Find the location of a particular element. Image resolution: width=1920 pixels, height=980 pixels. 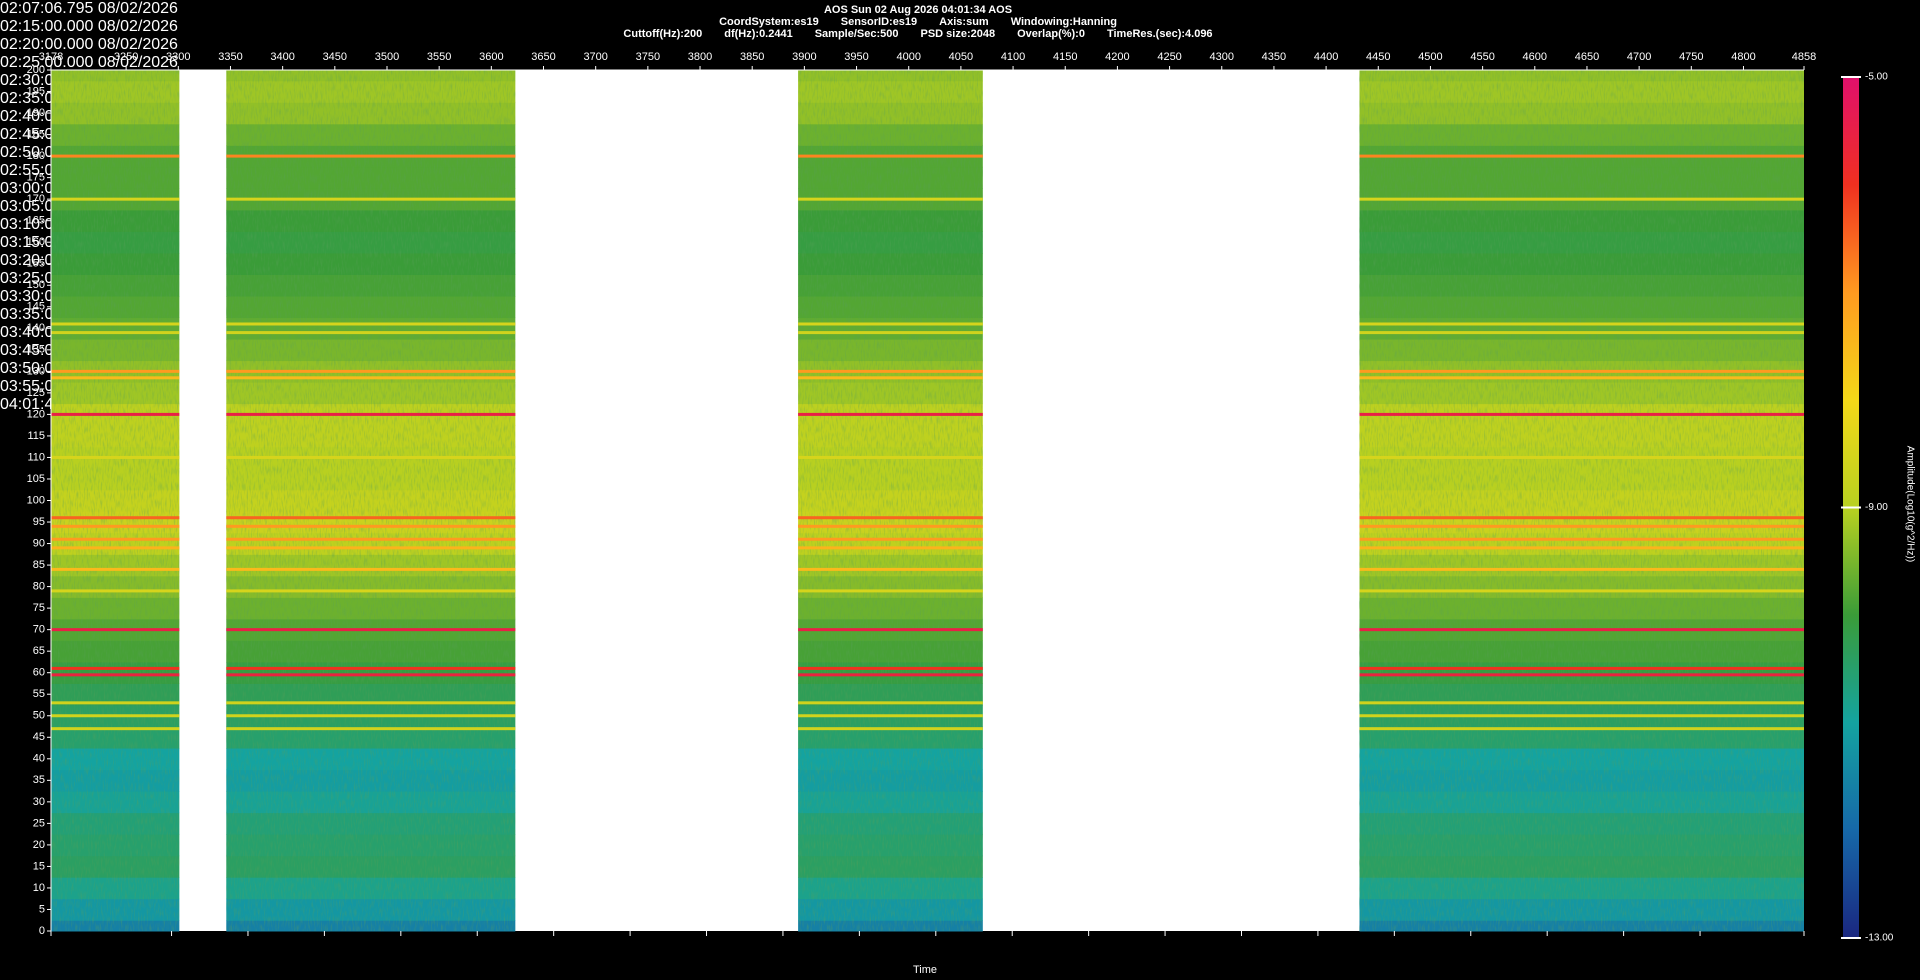

x-tick-label: 3350 is located at coordinates (230, 57).